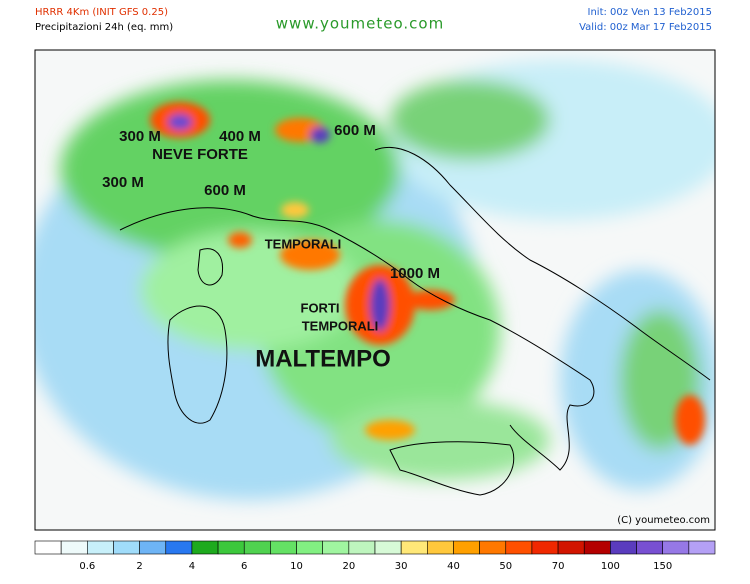 The image size is (750, 584). Describe the element at coordinates (323, 358) in the screenshot. I see `annotation: MALTEMPO` at that location.